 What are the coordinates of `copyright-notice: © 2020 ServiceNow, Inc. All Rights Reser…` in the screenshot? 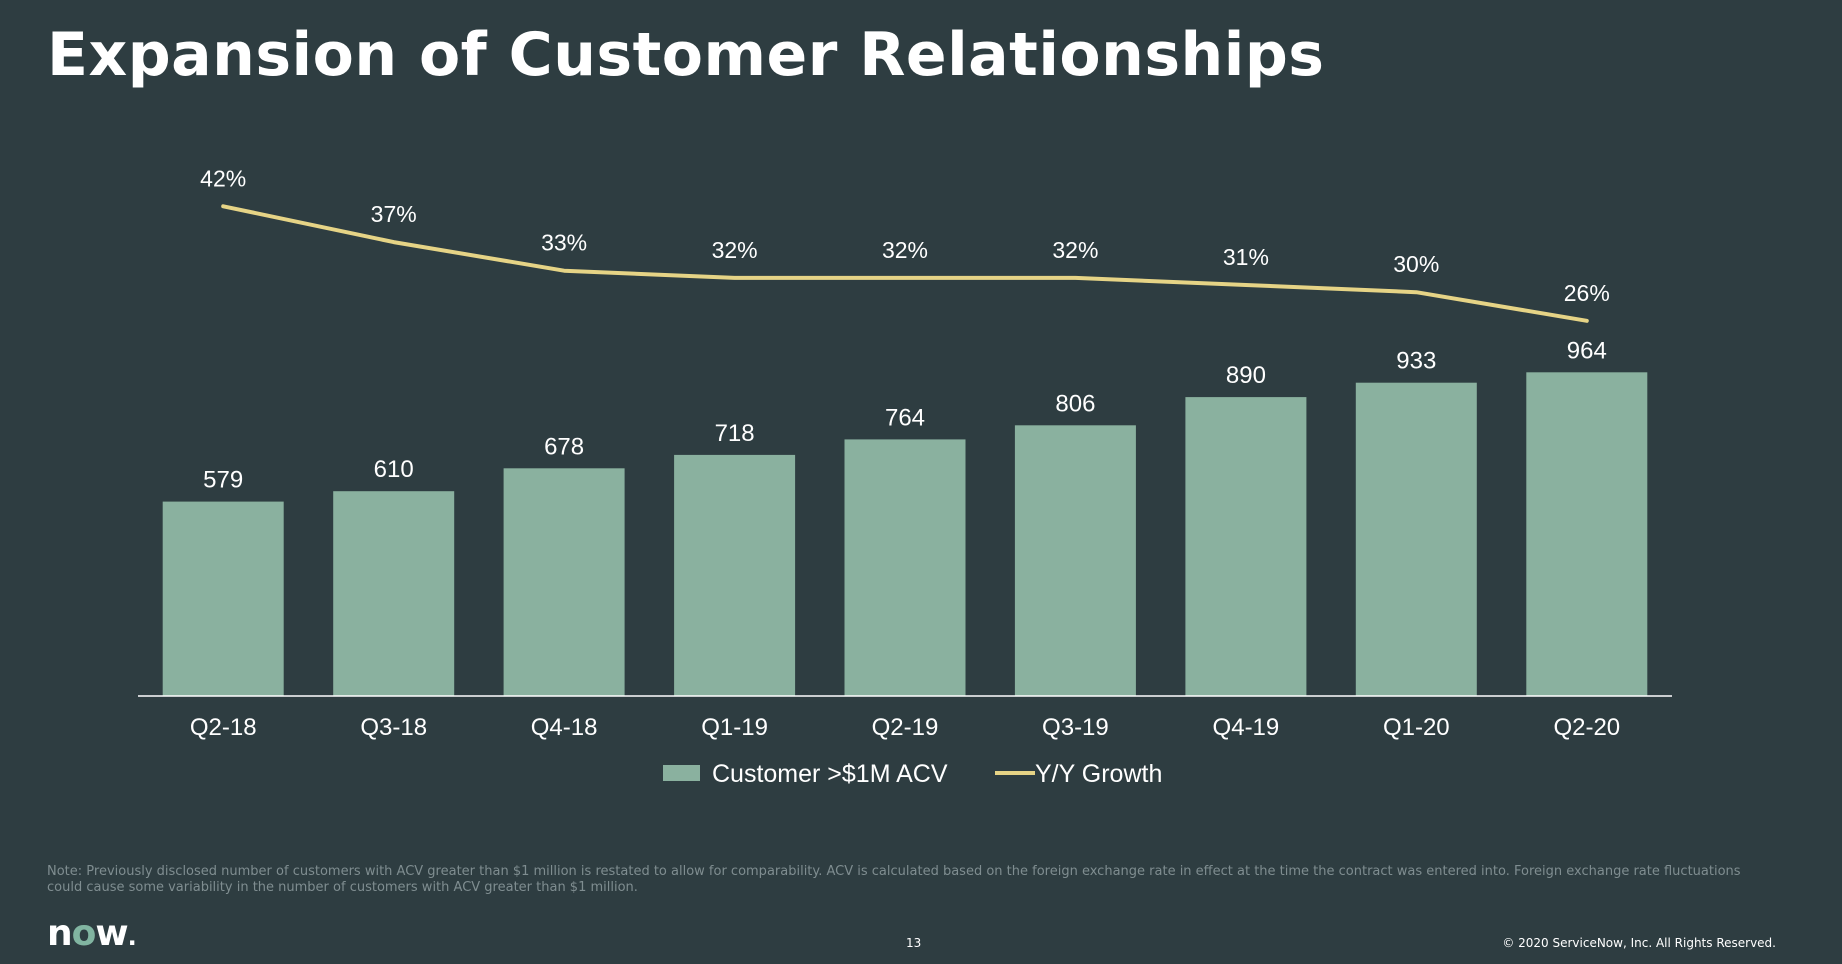 It's located at (1639, 943).